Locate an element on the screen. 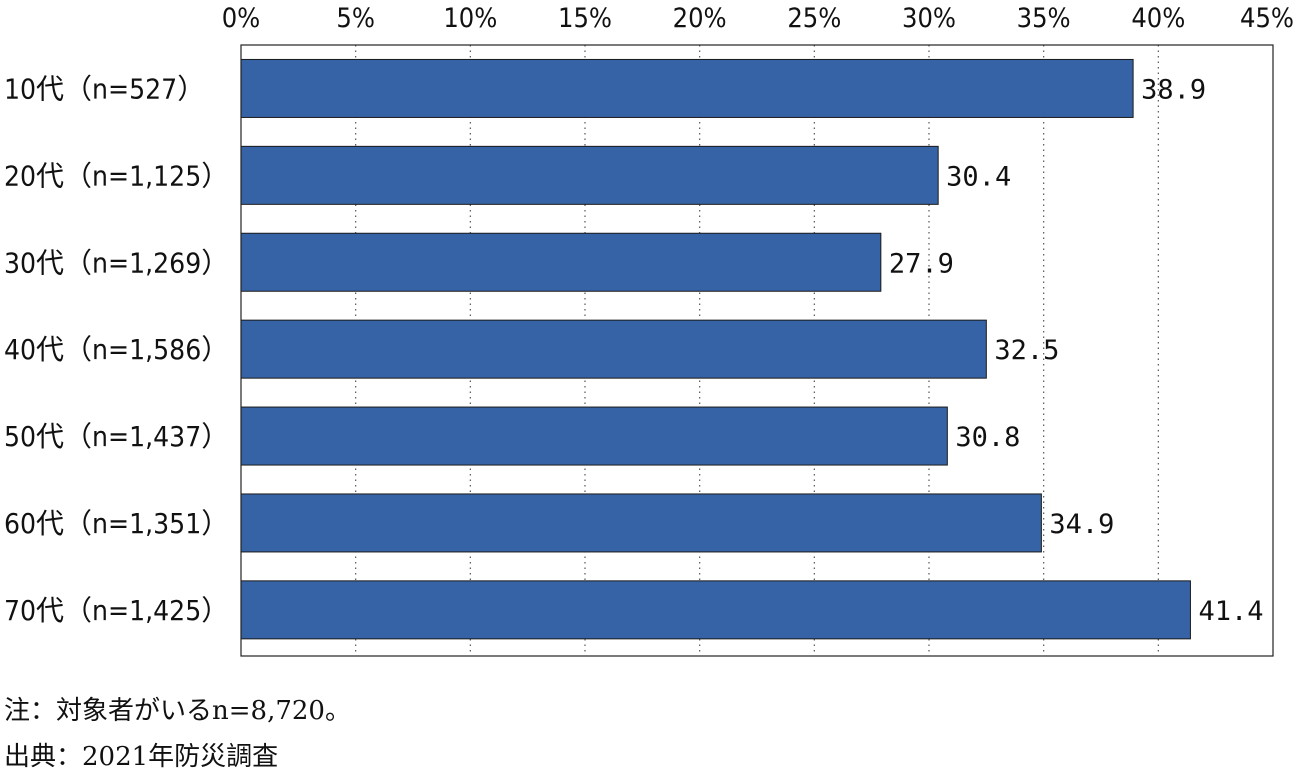  data-label: 41.4 is located at coordinates (1230, 611).